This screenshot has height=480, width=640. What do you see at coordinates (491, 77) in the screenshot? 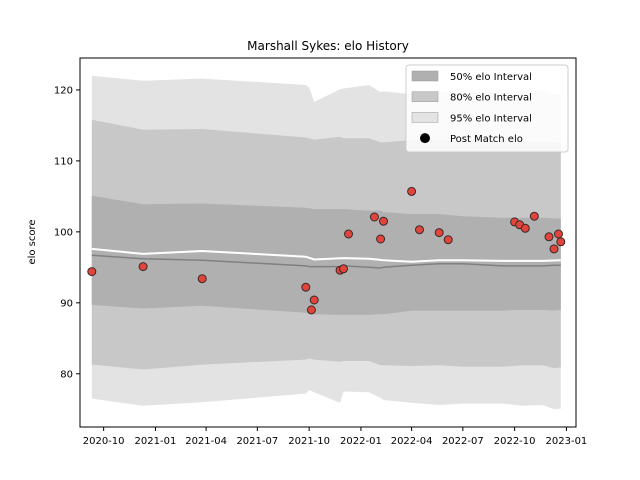
I see `legend-label: 50% elo Interval` at bounding box center [491, 77].